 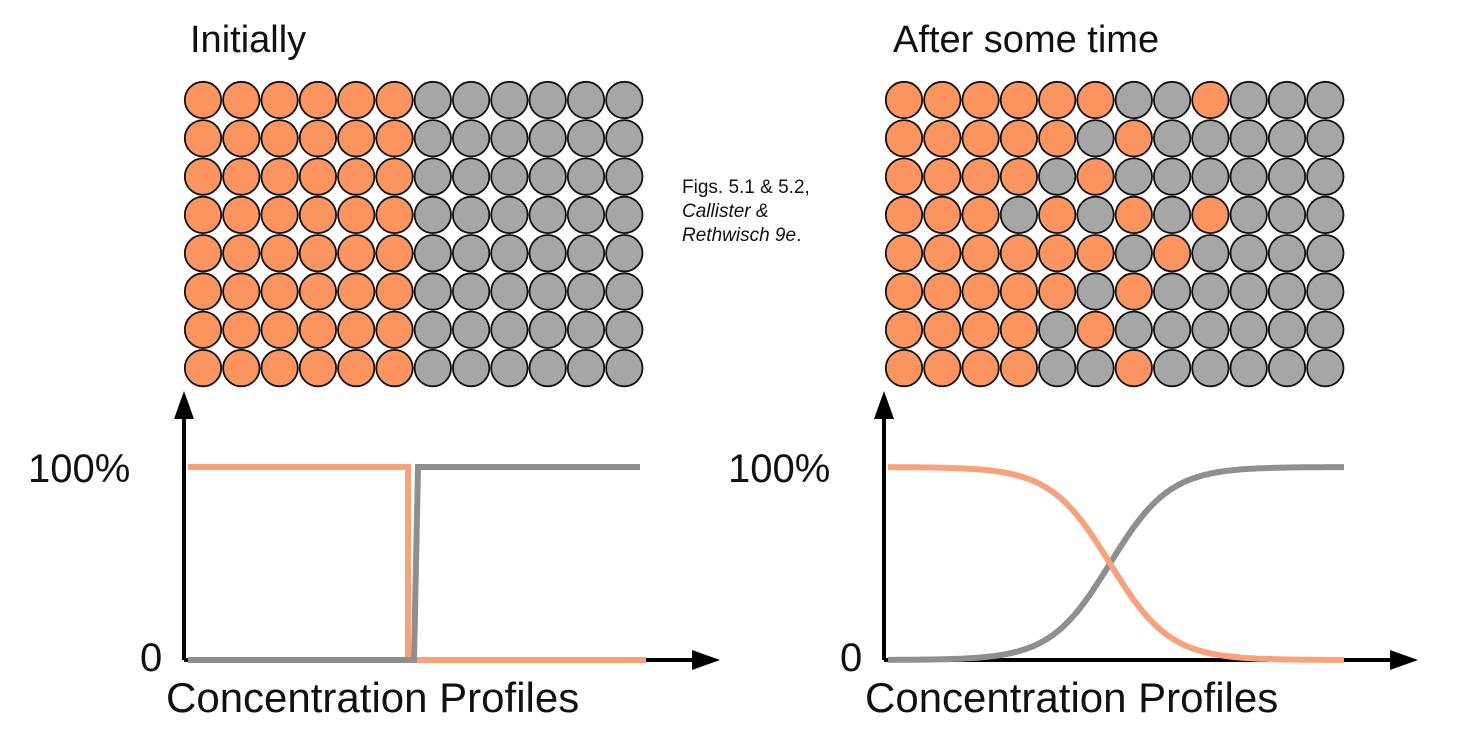 What do you see at coordinates (151, 658) in the screenshot?
I see `ytick-zero: 0` at bounding box center [151, 658].